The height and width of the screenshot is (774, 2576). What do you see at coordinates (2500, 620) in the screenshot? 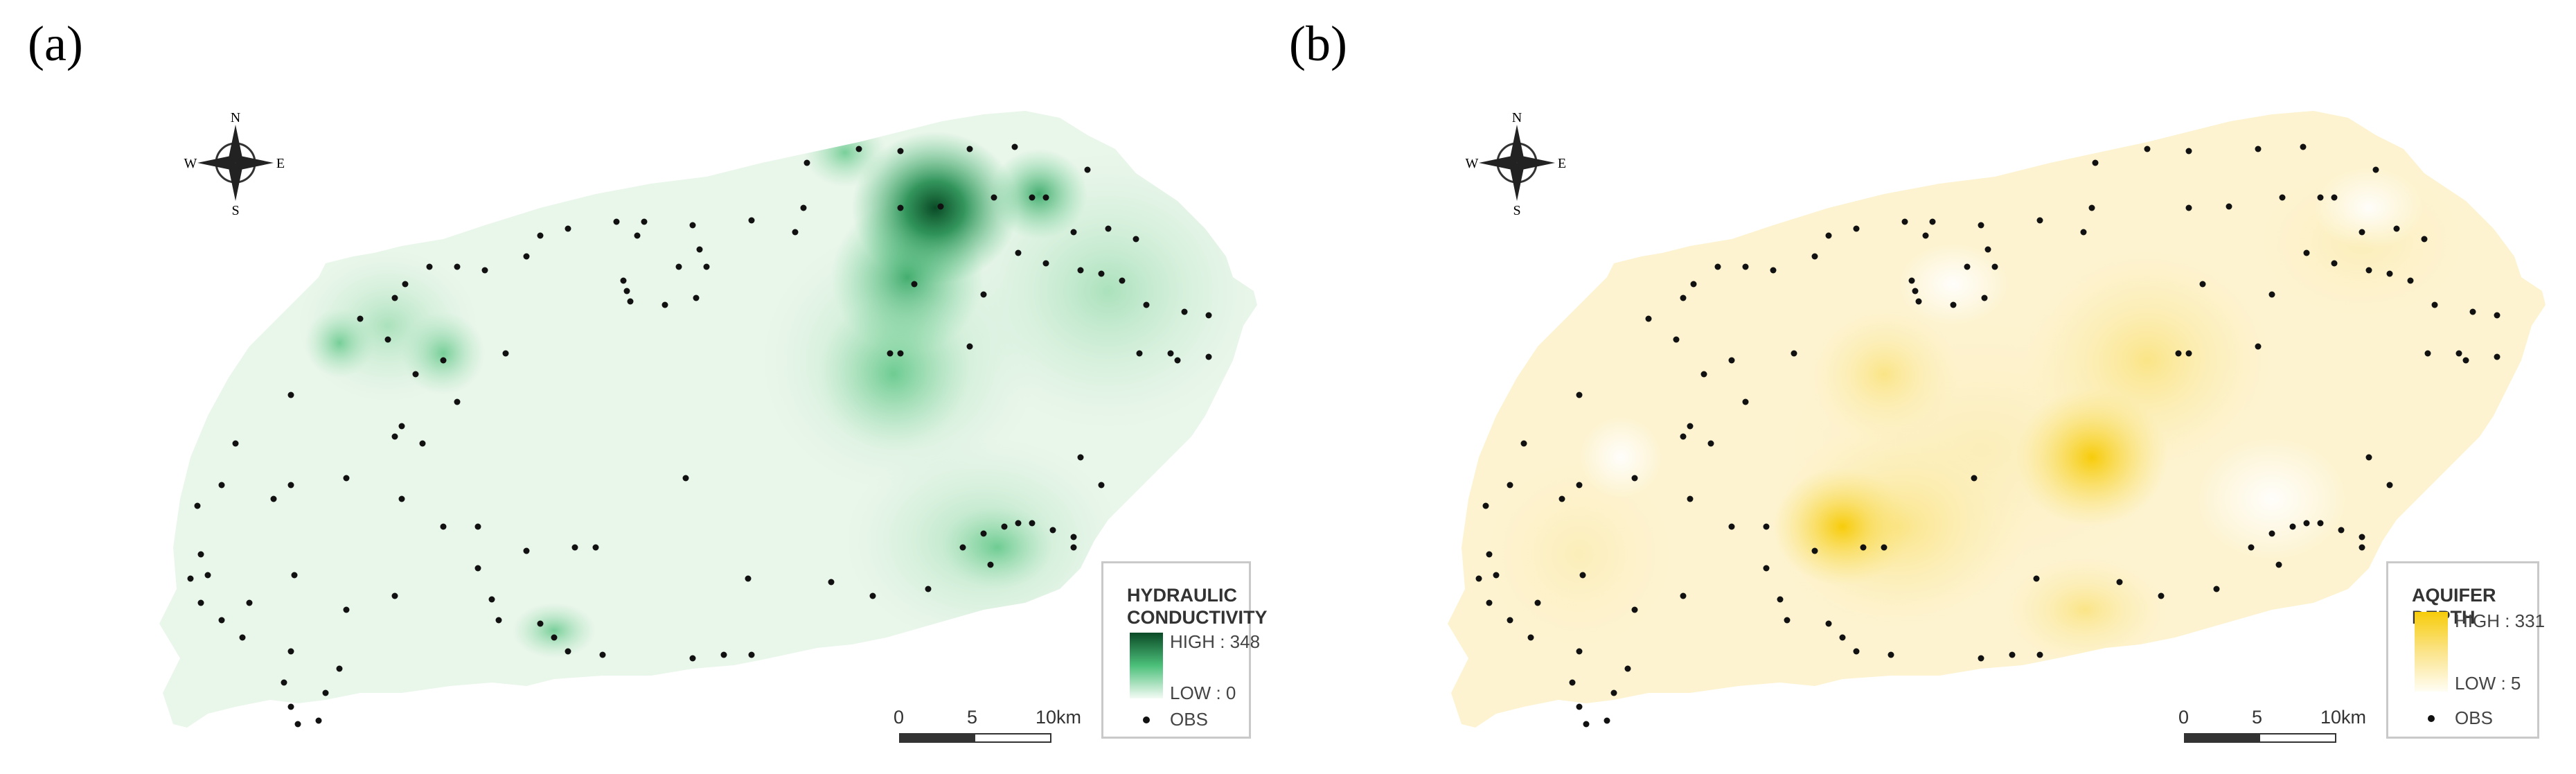
I see `legend-high: HIGH : 331` at bounding box center [2500, 620].